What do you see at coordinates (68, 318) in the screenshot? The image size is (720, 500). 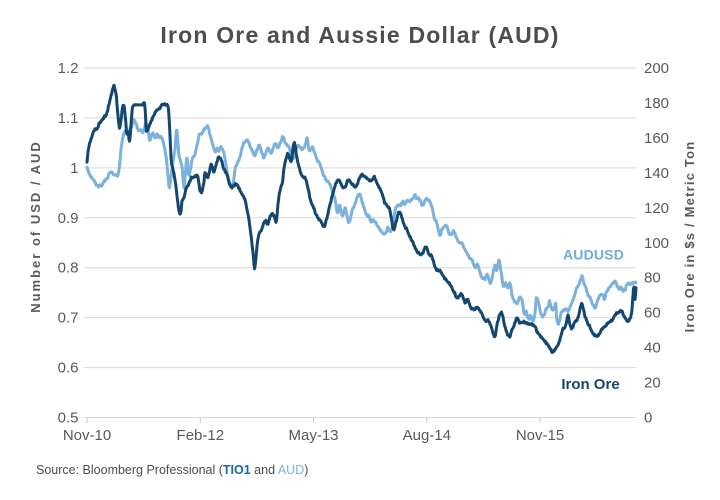 I see `svg-text: 0.7` at bounding box center [68, 318].